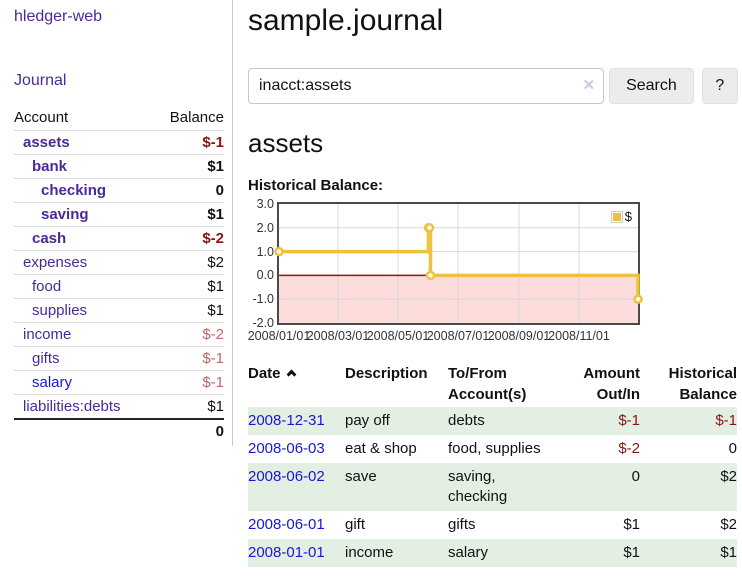 This screenshot has width=742, height=582. I want to click on transaction-accounts: gifts, so click(462, 524).